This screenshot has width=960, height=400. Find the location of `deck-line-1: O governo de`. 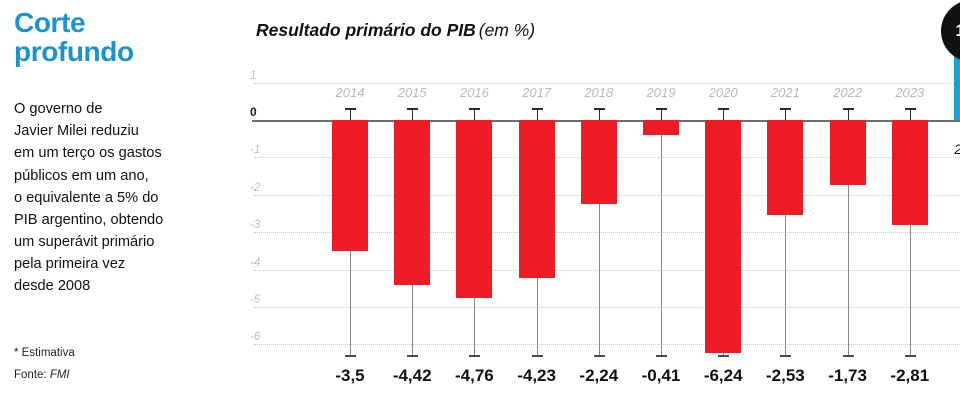

deck-line-1: O governo de is located at coordinates (58, 109).